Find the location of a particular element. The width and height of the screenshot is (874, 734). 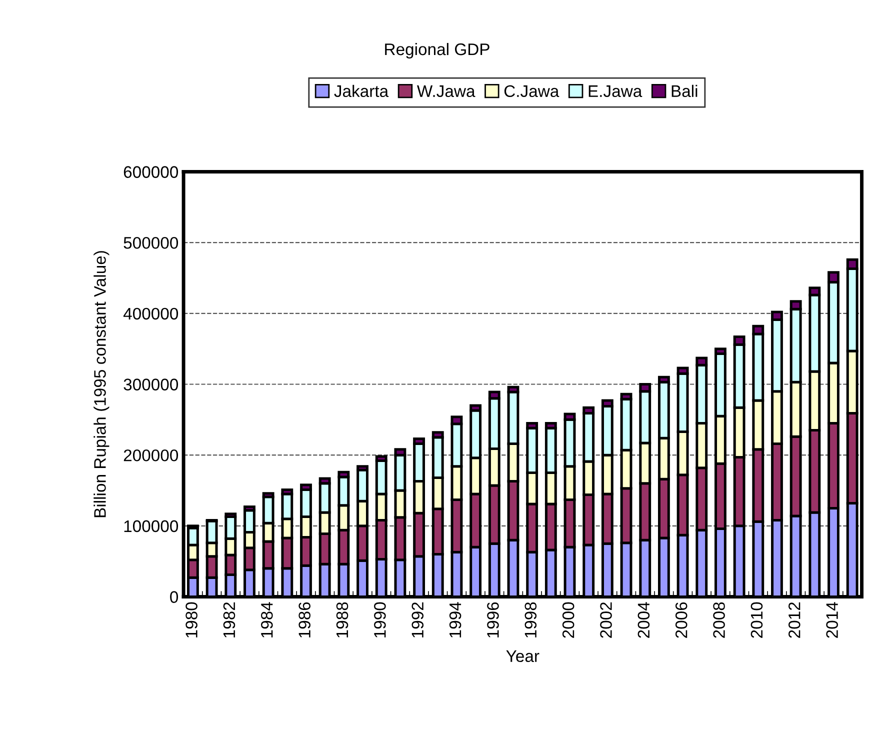

y-tick-label: 0 is located at coordinates (174, 597).